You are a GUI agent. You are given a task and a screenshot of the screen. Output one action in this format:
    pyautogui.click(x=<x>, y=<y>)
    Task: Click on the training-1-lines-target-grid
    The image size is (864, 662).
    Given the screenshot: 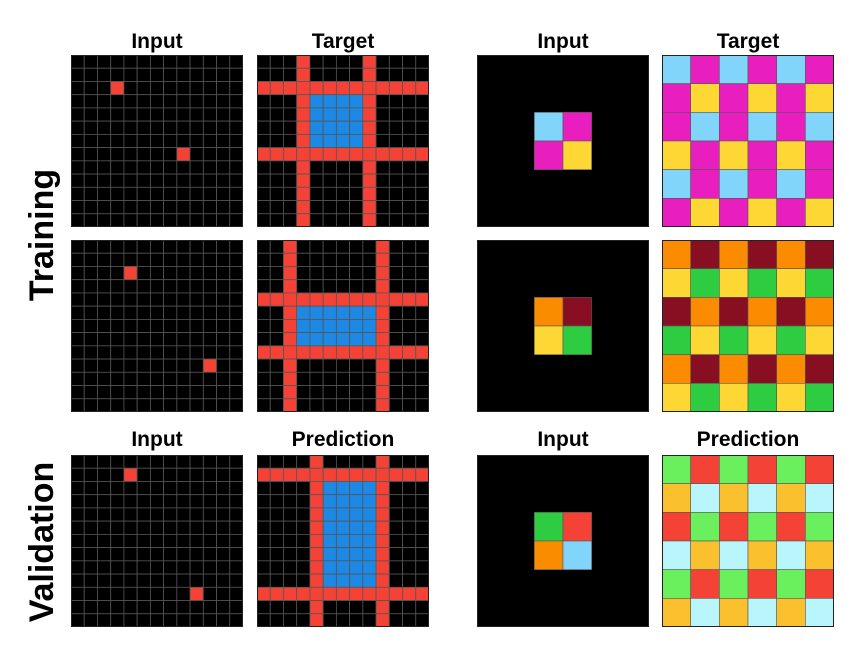 What is the action you would take?
    pyautogui.click(x=343, y=141)
    